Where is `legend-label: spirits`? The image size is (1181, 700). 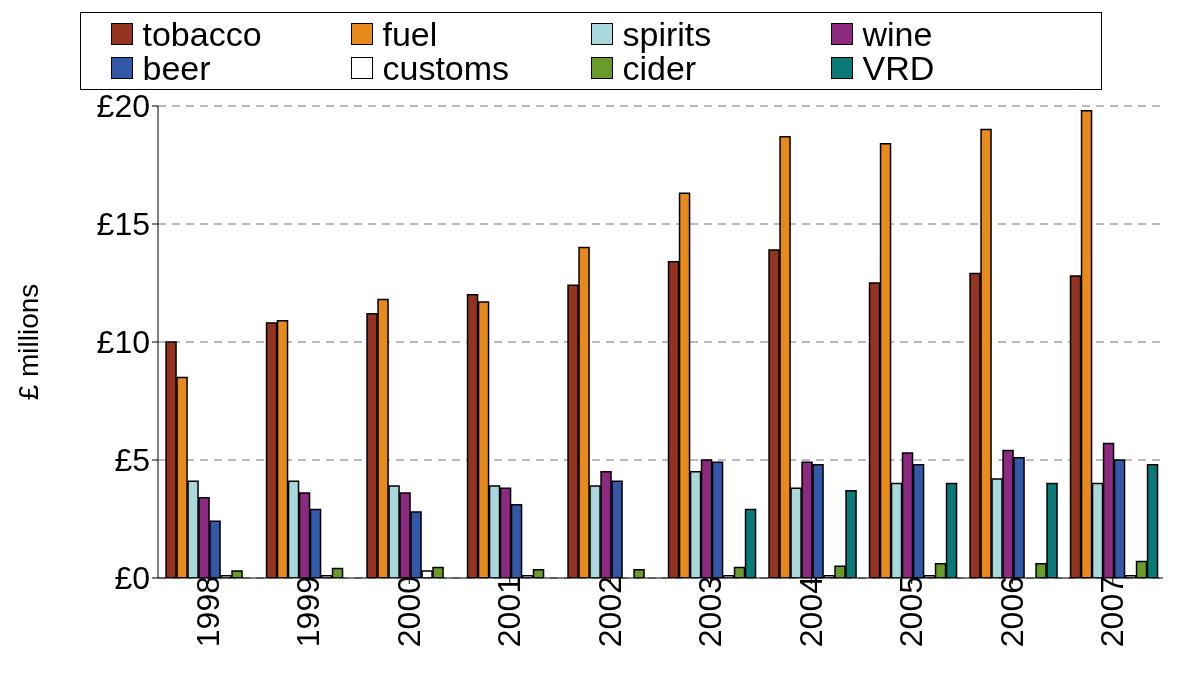 legend-label: spirits is located at coordinates (667, 34).